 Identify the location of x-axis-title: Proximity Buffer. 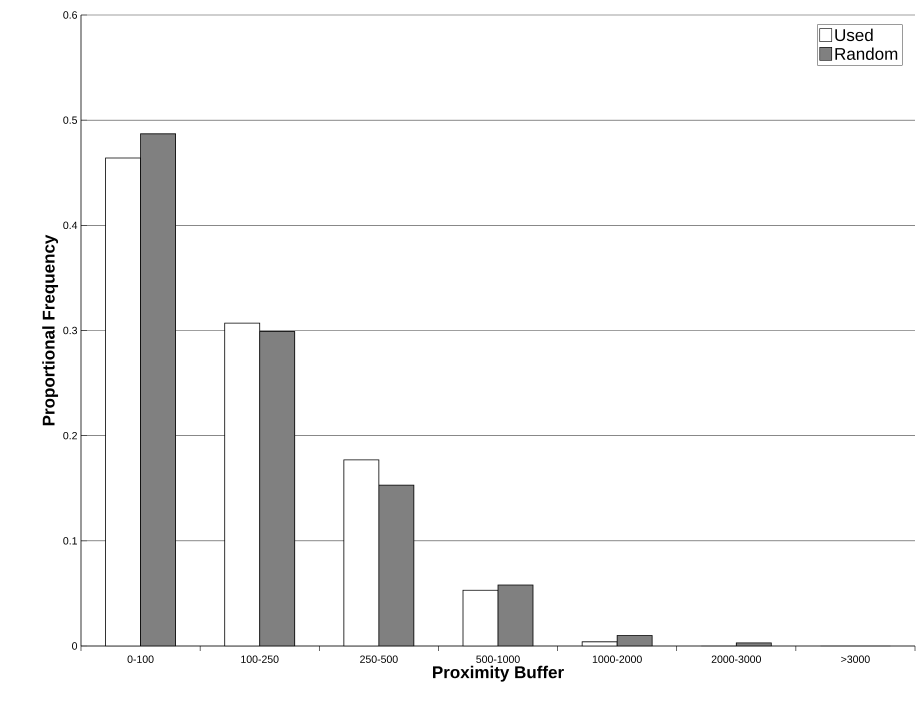
(498, 674).